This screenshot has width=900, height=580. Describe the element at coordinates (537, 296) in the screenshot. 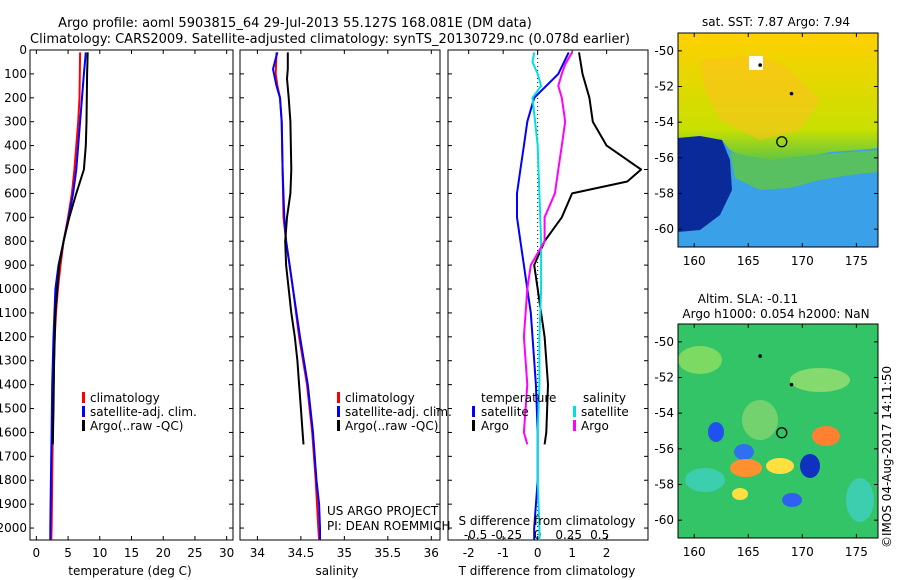

I see `series-line-salinity-satellite` at that location.